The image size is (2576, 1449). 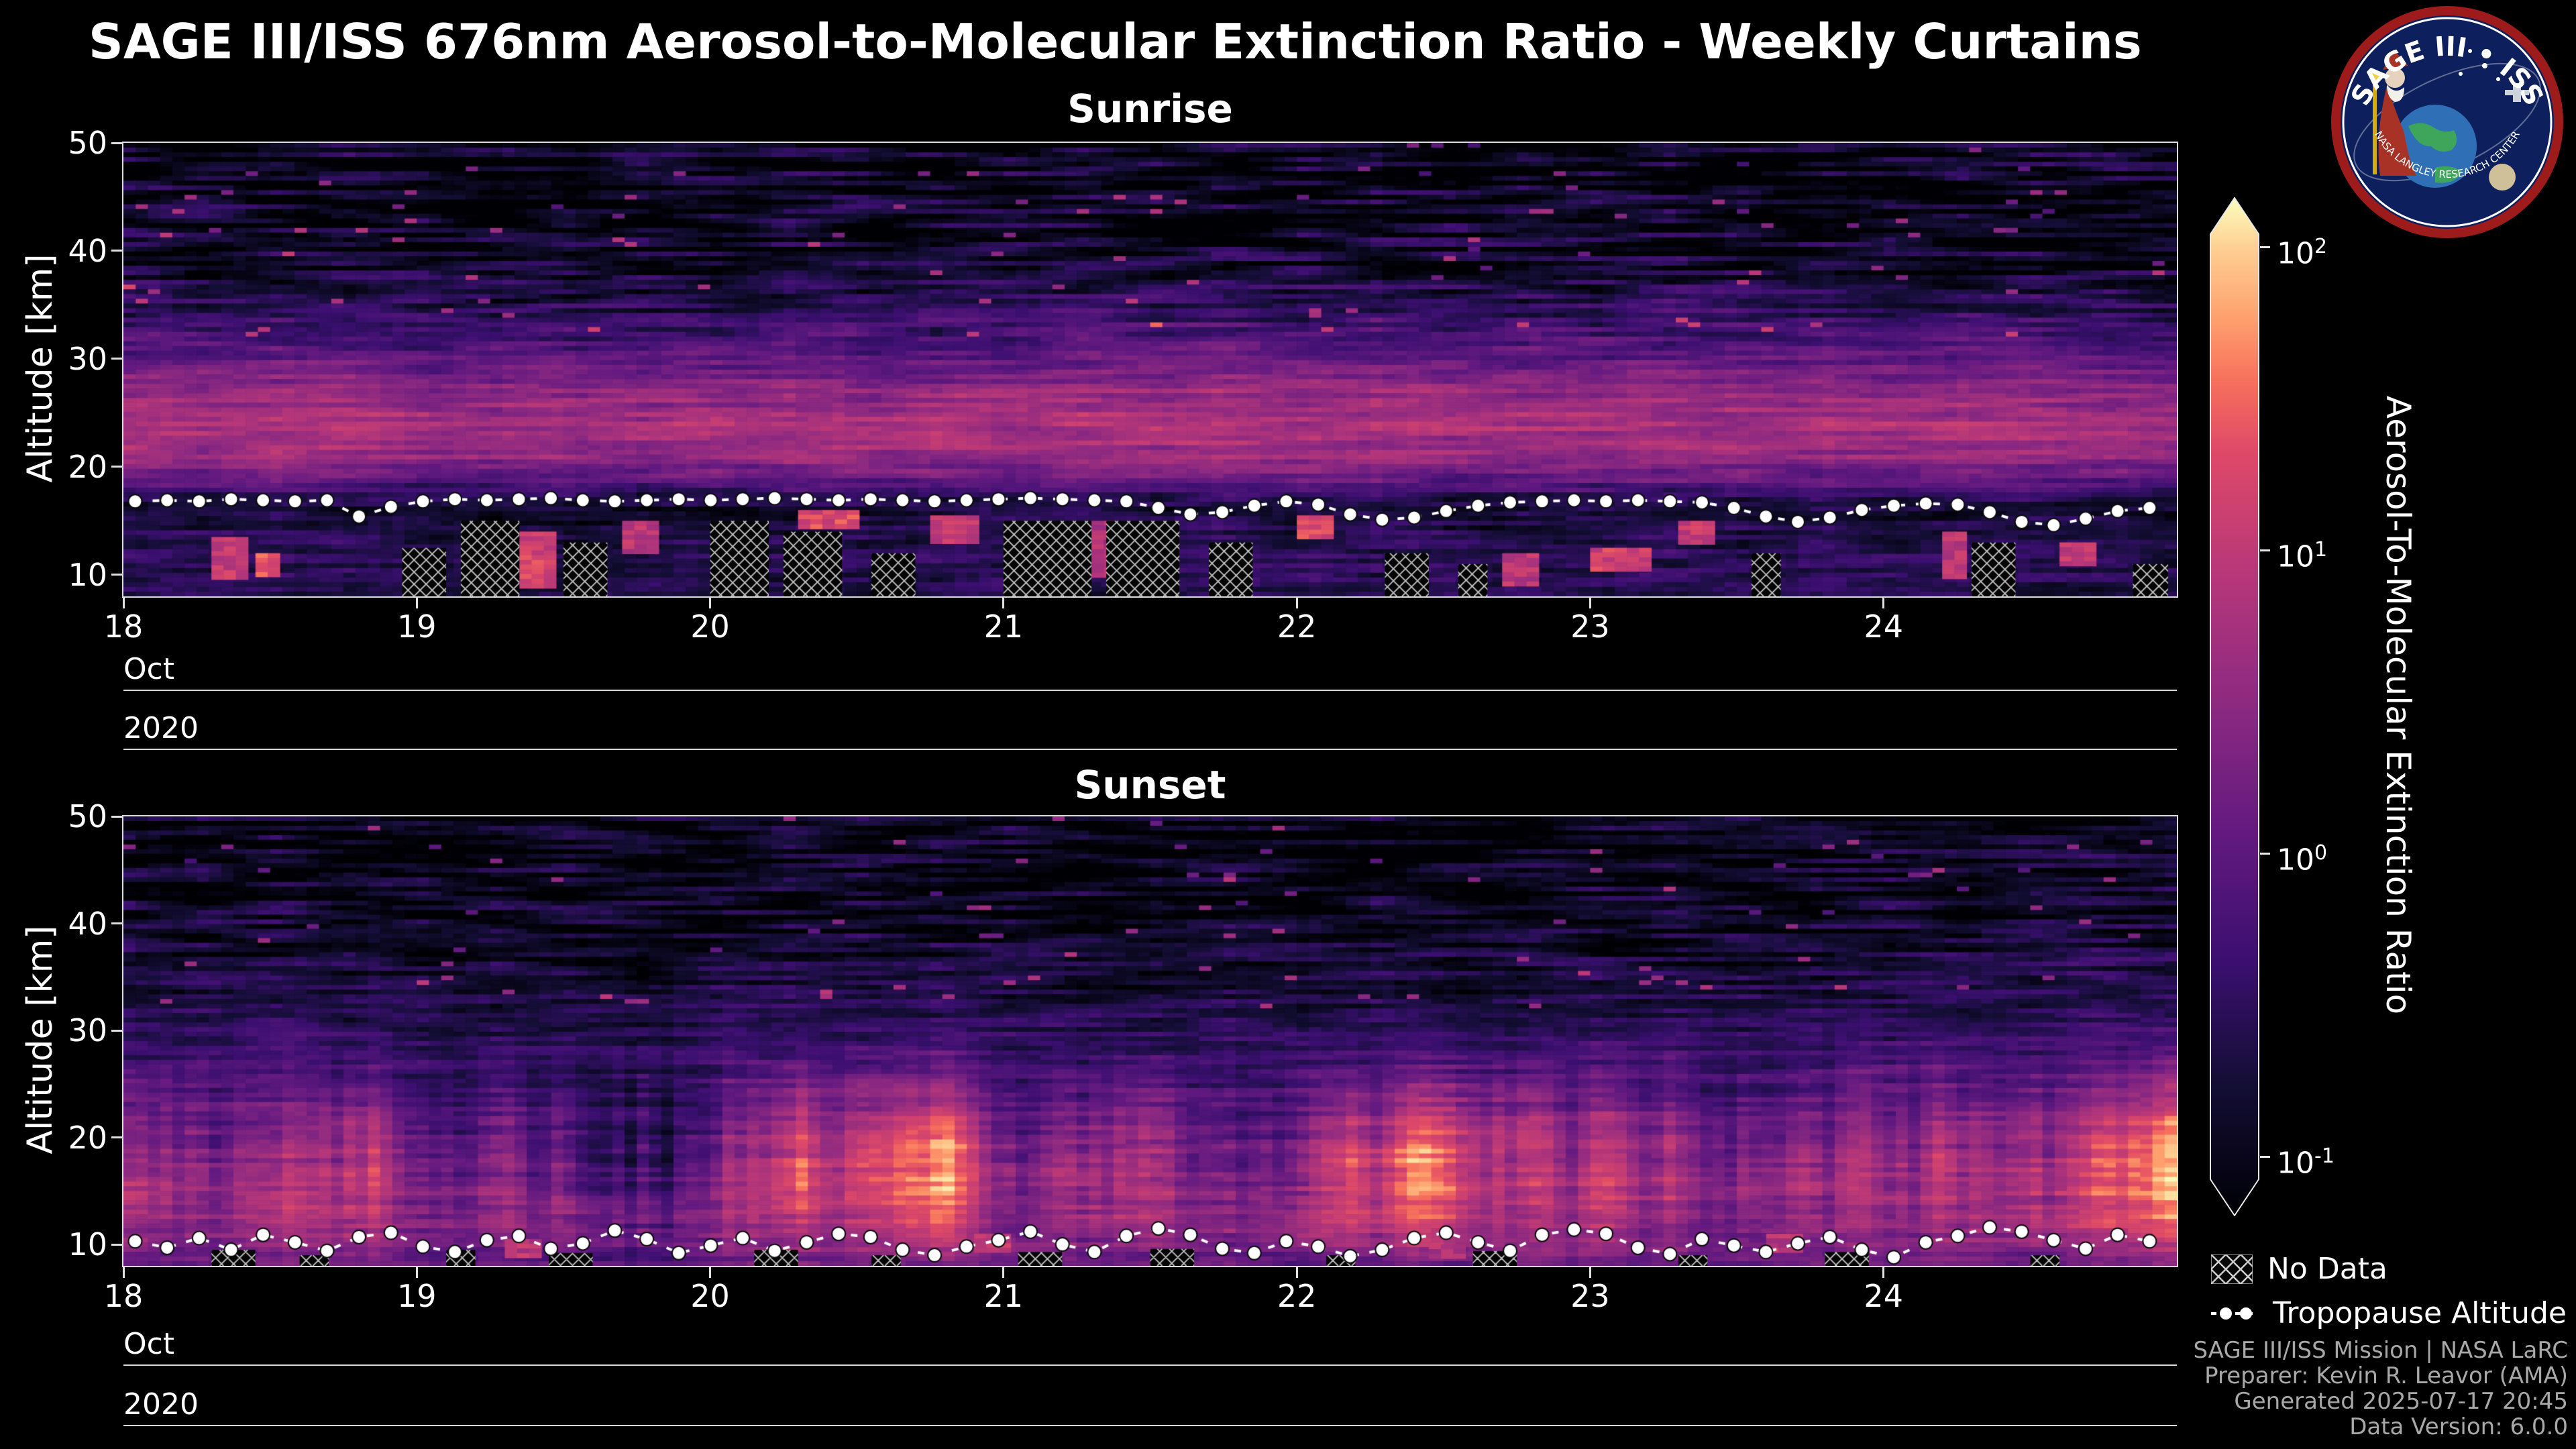 What do you see at coordinates (2395, 93) in the screenshot?
I see `logo-wizard-beard-icon` at bounding box center [2395, 93].